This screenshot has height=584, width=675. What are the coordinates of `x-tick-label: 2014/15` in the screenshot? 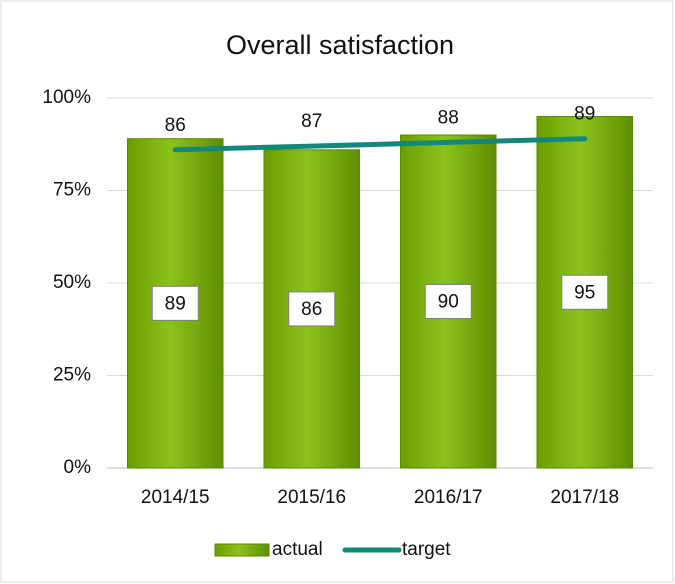 It's located at (175, 497).